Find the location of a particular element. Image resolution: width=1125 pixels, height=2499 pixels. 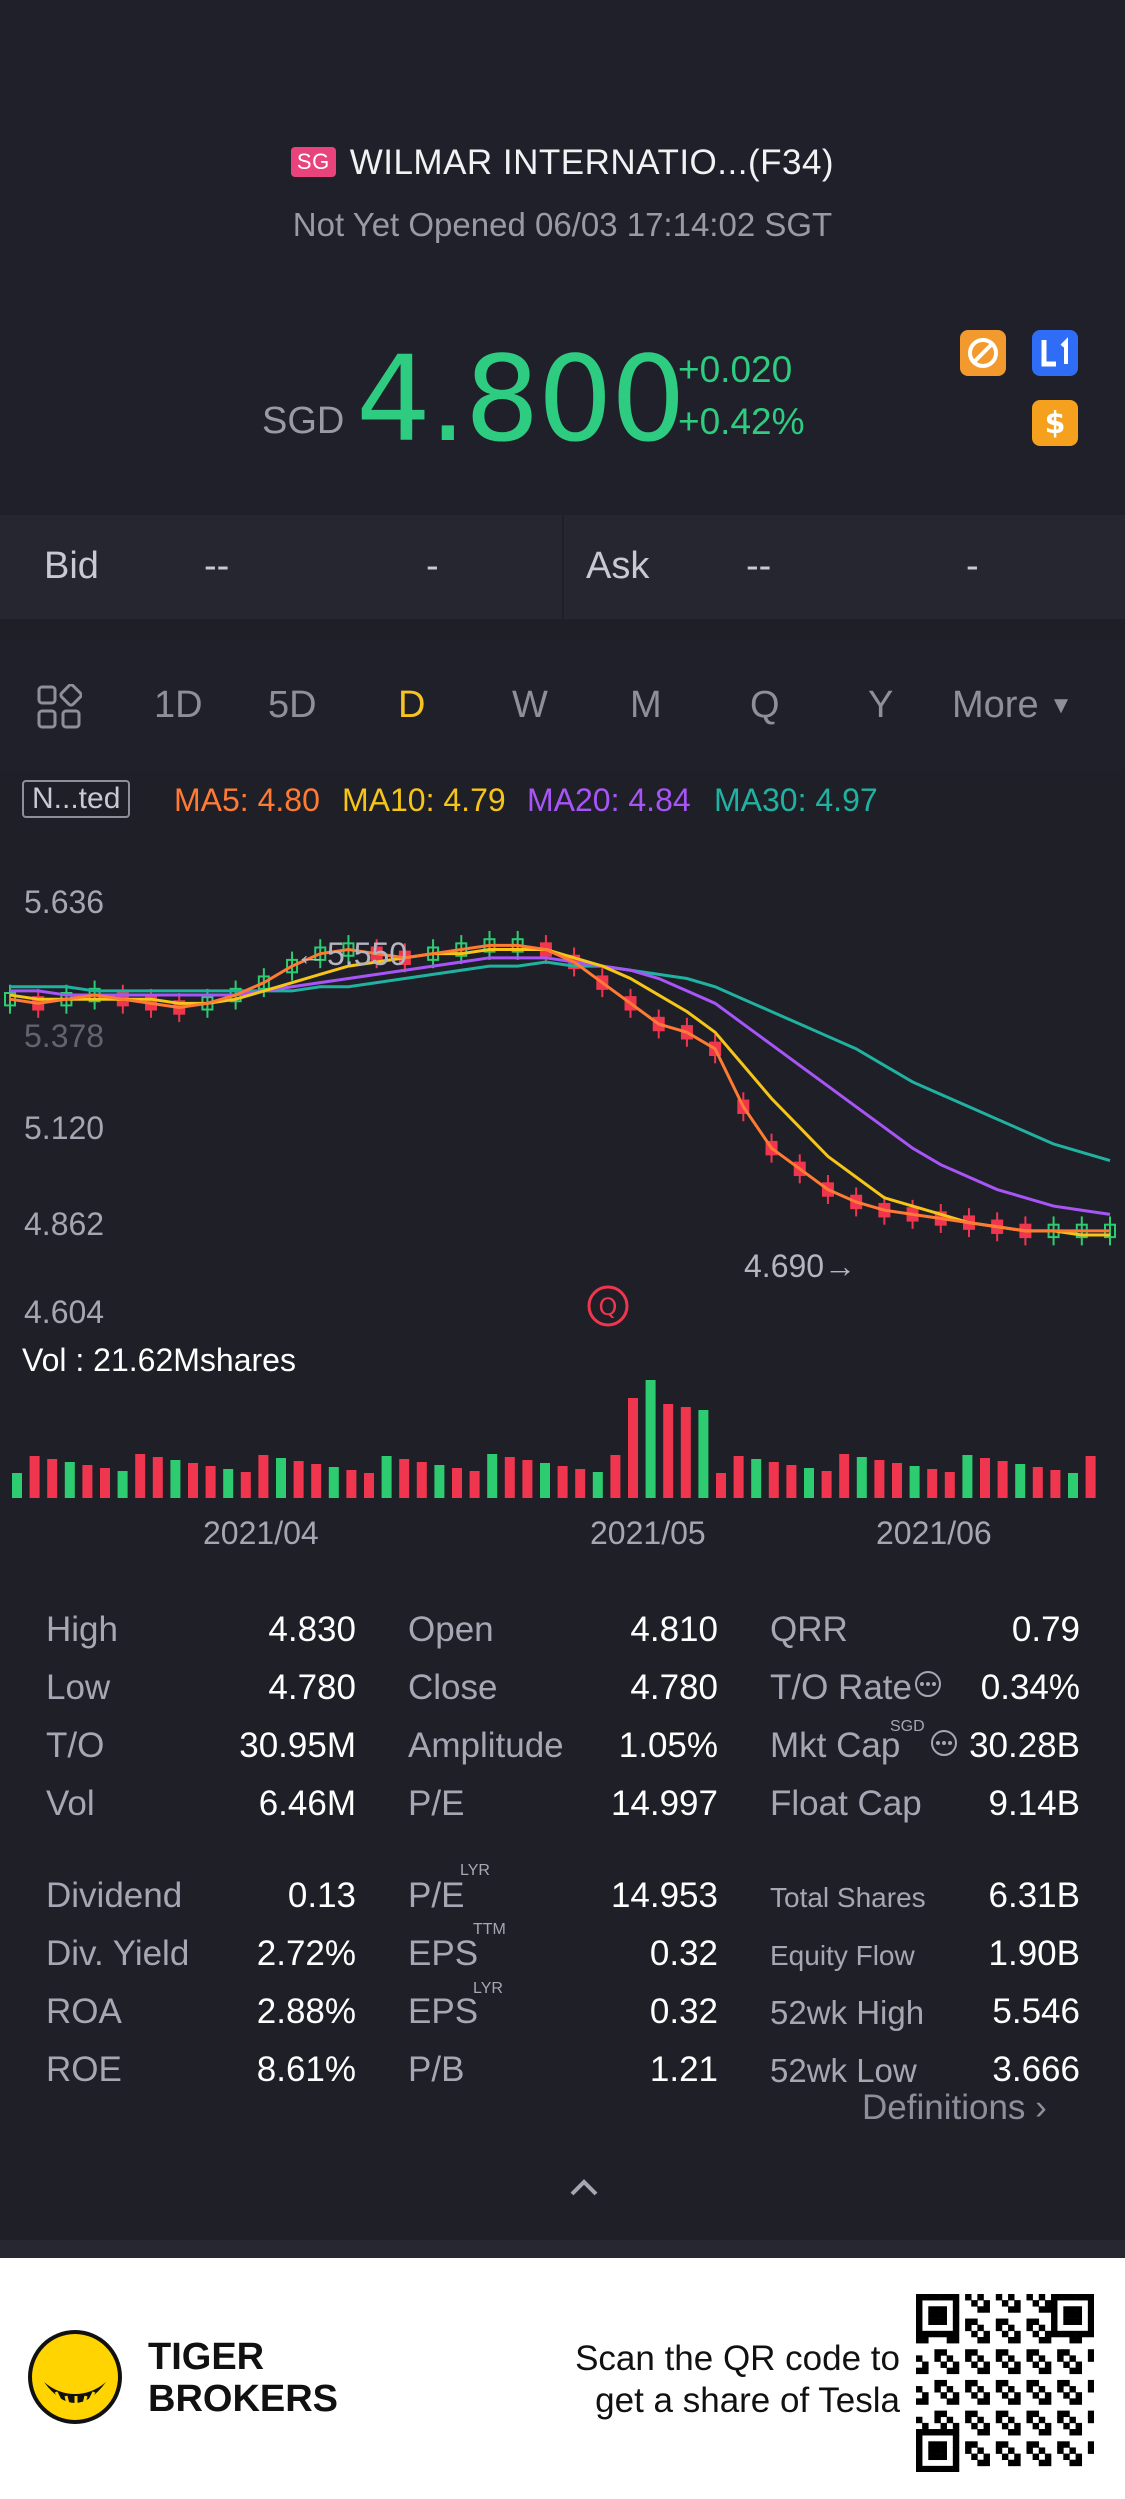

low-annotation: 4.690→ is located at coordinates (800, 1266).